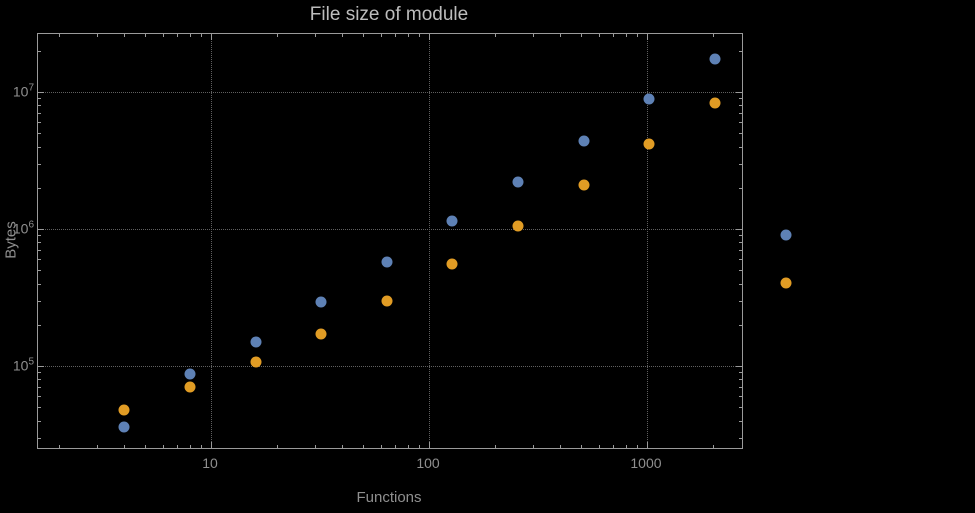 This screenshot has width=975, height=513. What do you see at coordinates (786, 283) in the screenshot?
I see `legend-marker-orange` at bounding box center [786, 283].